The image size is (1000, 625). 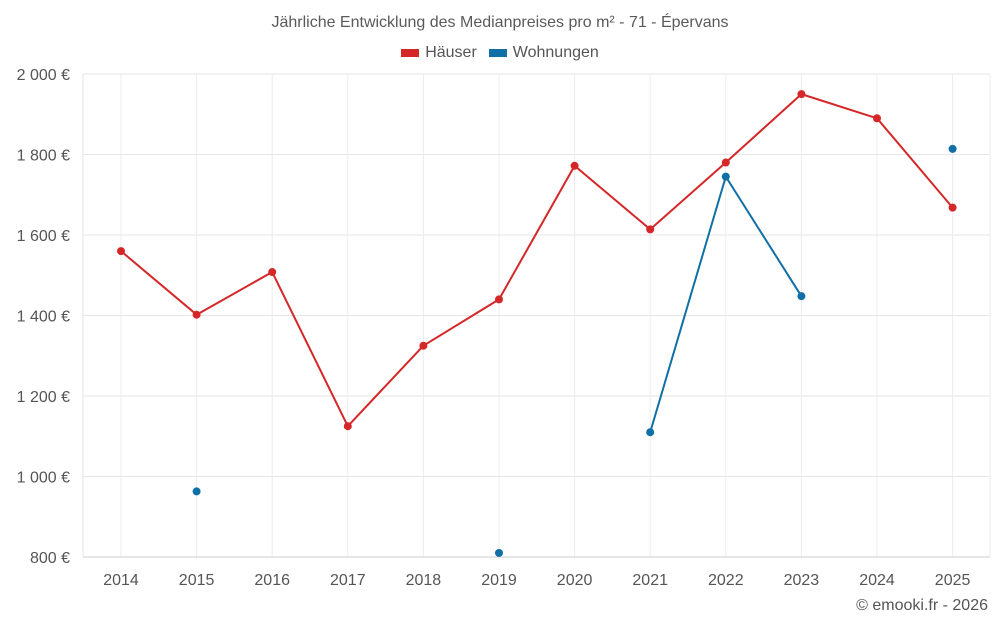 I want to click on legend: Häuser Wohnungen, so click(x=500, y=53).